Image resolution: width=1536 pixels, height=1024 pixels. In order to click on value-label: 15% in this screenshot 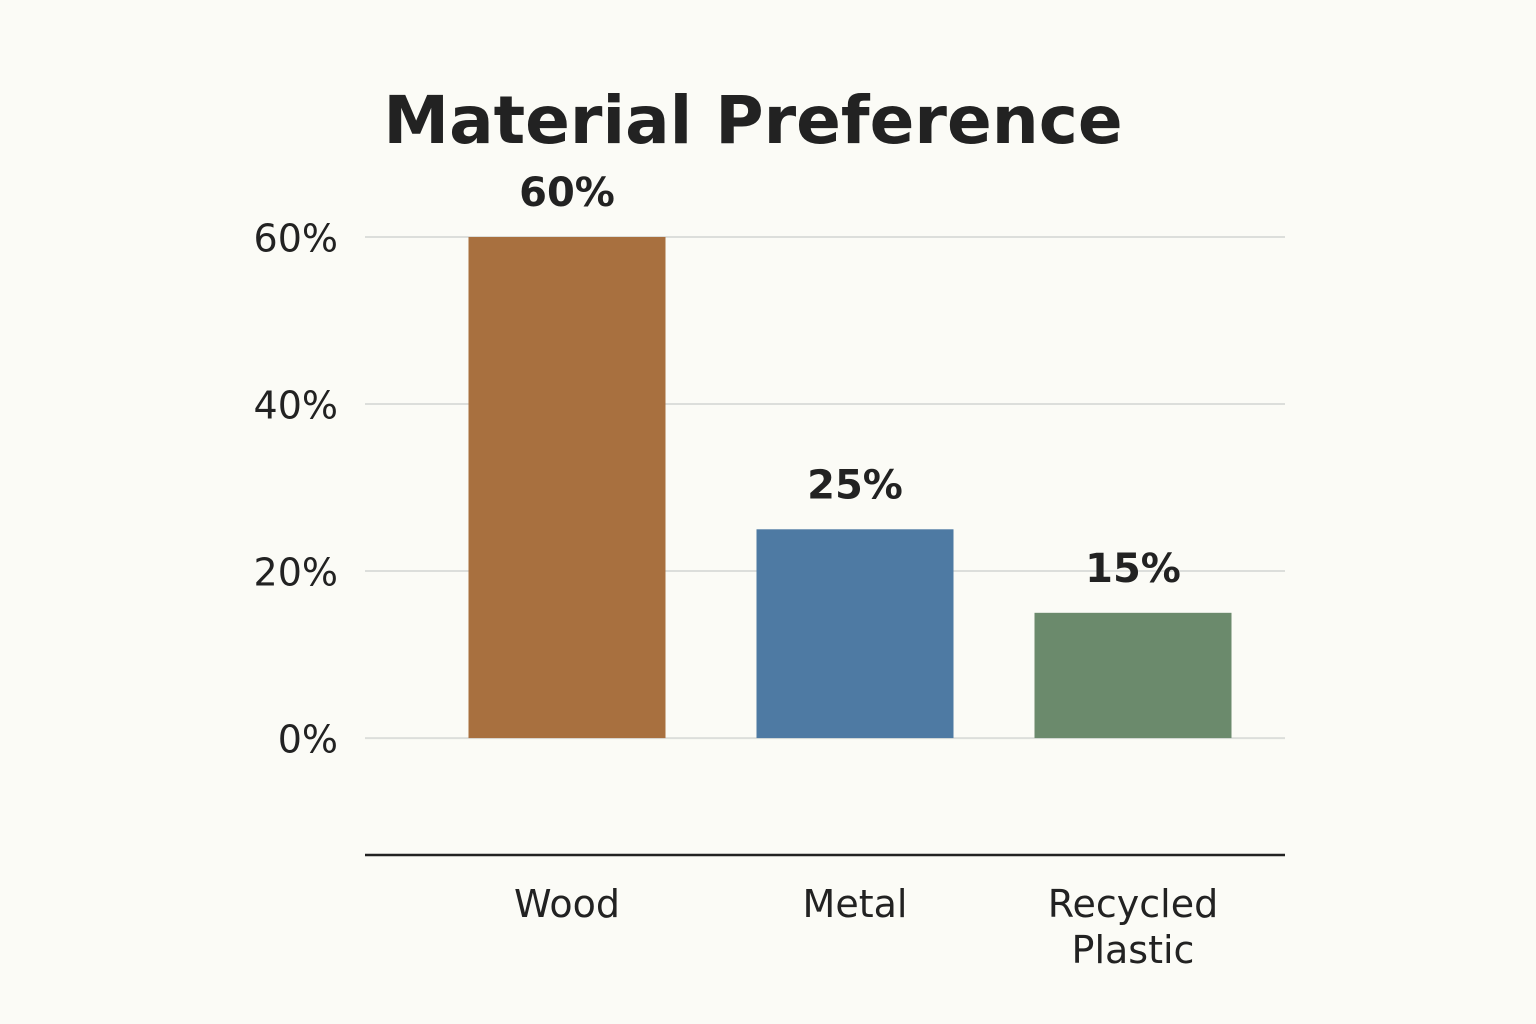, I will do `click(1133, 569)`.